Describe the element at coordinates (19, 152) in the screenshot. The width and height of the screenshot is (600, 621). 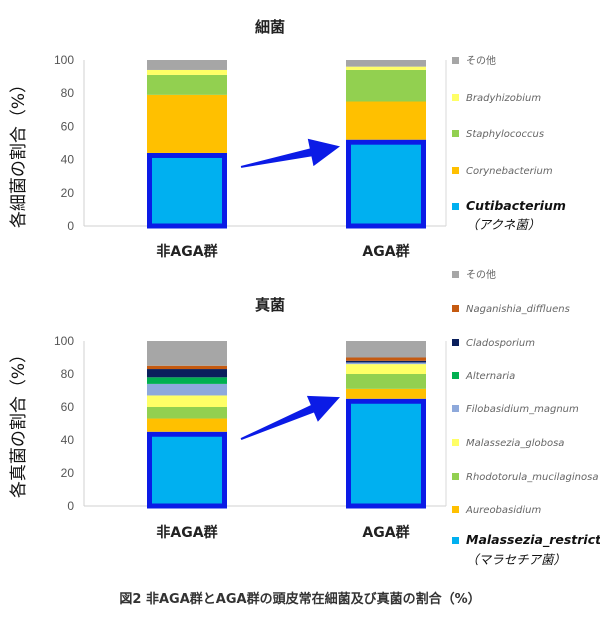
I see `y-axis-label: 各細菌の割合（%）` at that location.